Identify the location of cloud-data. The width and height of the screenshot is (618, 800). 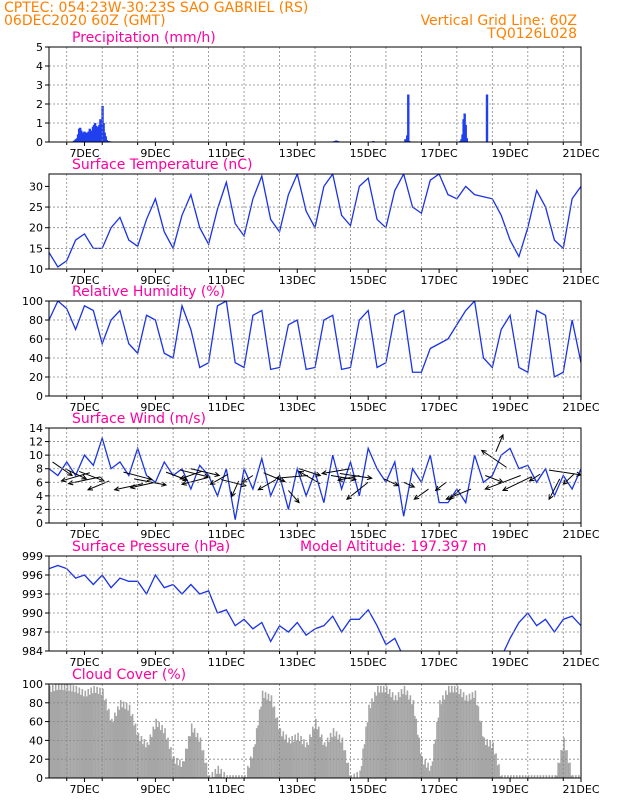
(314, 731).